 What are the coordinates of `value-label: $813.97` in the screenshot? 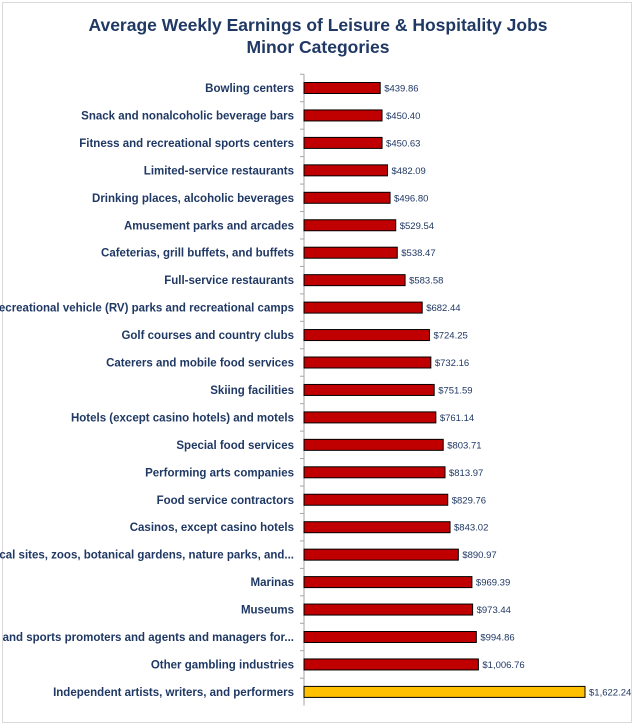 It's located at (466, 473).